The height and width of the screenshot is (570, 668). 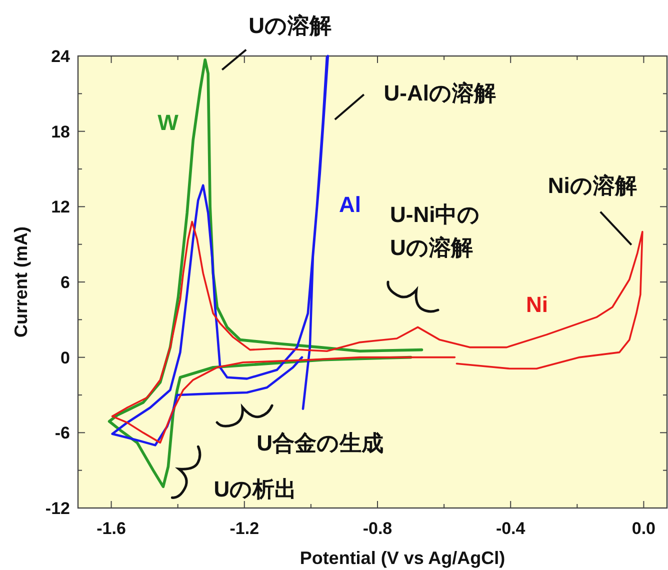 I want to click on x-tick-label: -1.6, so click(x=111, y=528).